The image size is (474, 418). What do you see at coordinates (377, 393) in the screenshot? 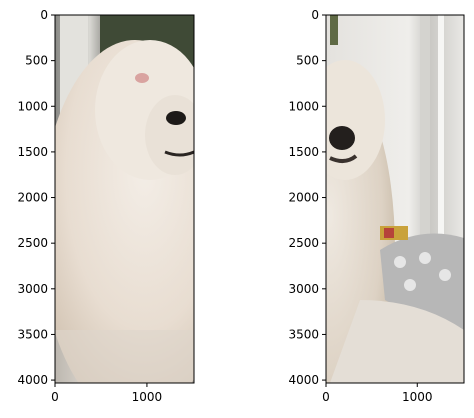
I see `x-ticks-right: 0 1000` at bounding box center [377, 393].